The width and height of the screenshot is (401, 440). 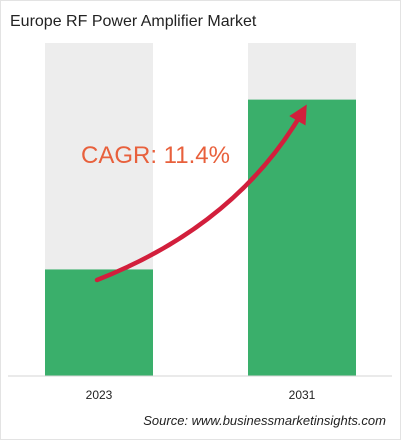 I want to click on x-tick-label-2031: 2031, so click(x=302, y=395).